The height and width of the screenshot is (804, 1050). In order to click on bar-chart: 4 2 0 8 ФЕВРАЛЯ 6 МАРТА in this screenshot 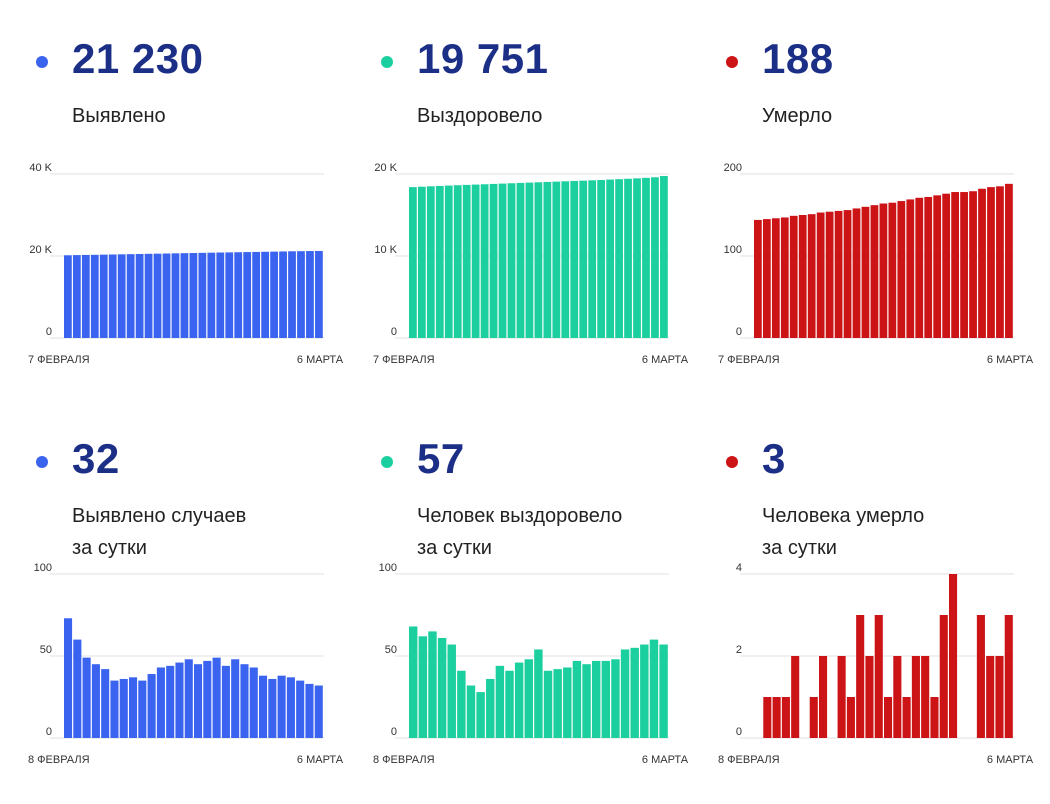, I will do `click(876, 664)`.